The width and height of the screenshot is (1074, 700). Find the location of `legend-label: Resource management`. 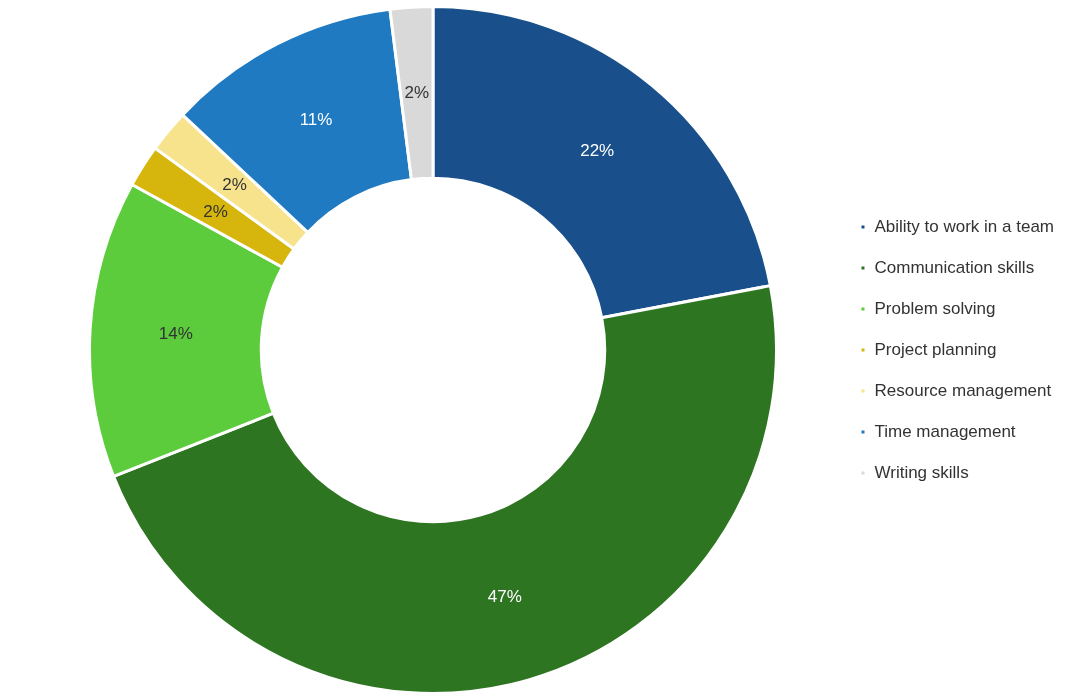

legend-label: Resource management is located at coordinates (963, 390).